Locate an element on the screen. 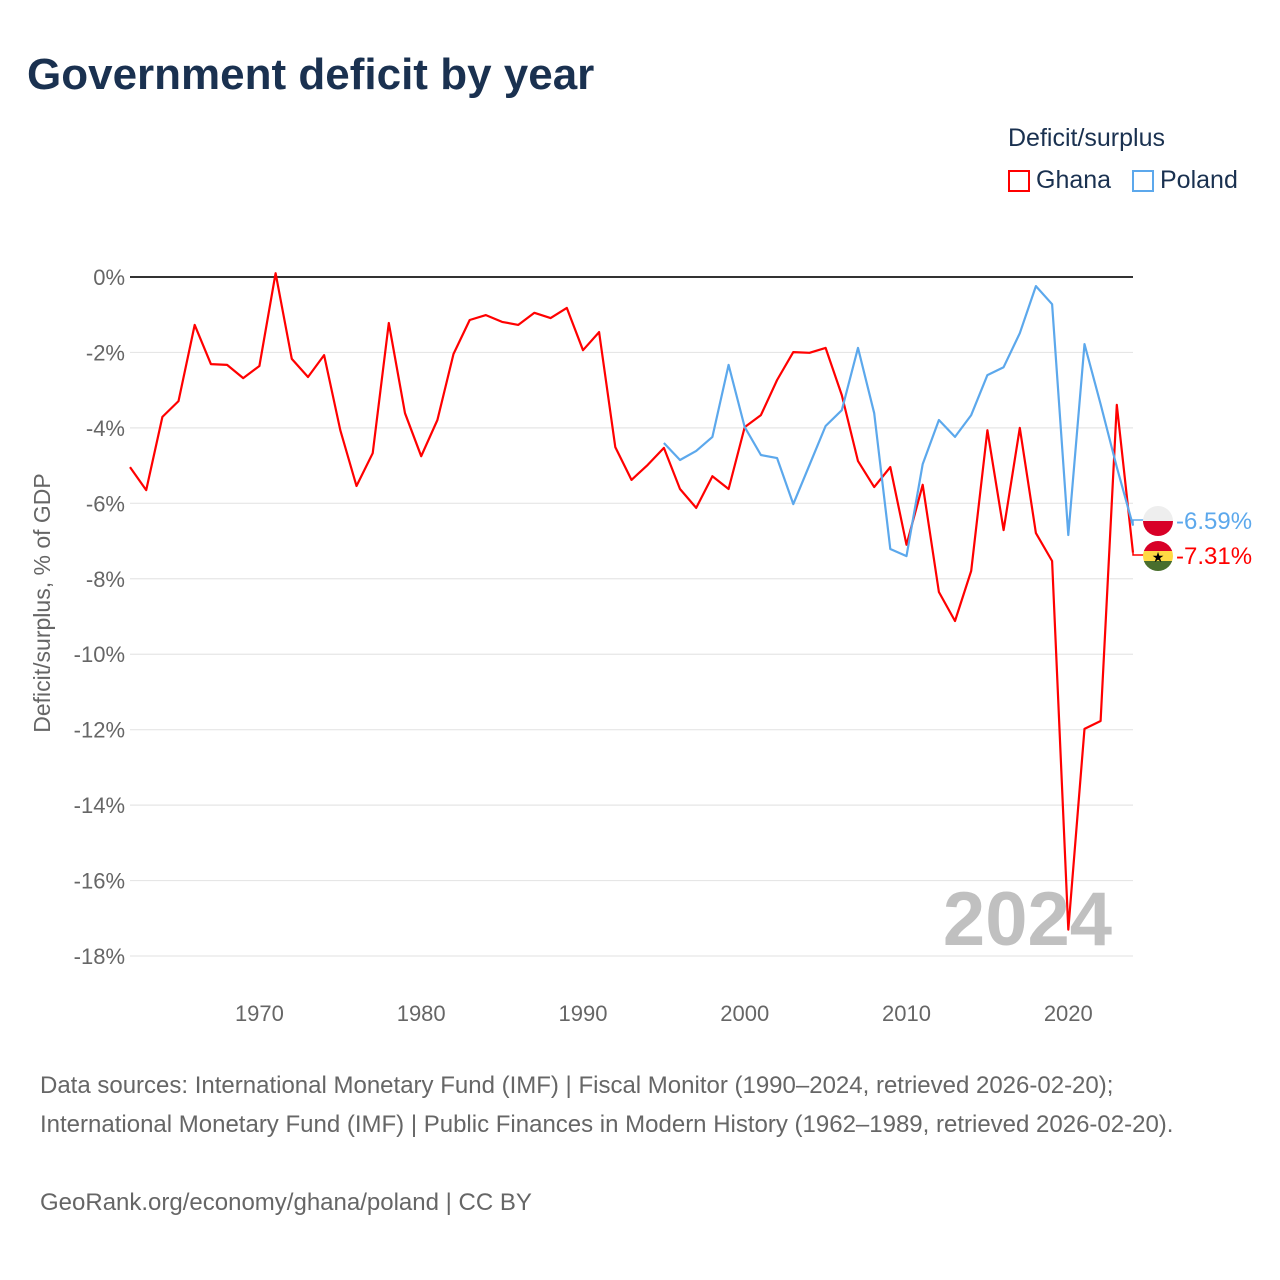 Image resolution: width=1280 pixels, height=1280 pixels. y-tick-label: 0% is located at coordinates (109, 277).